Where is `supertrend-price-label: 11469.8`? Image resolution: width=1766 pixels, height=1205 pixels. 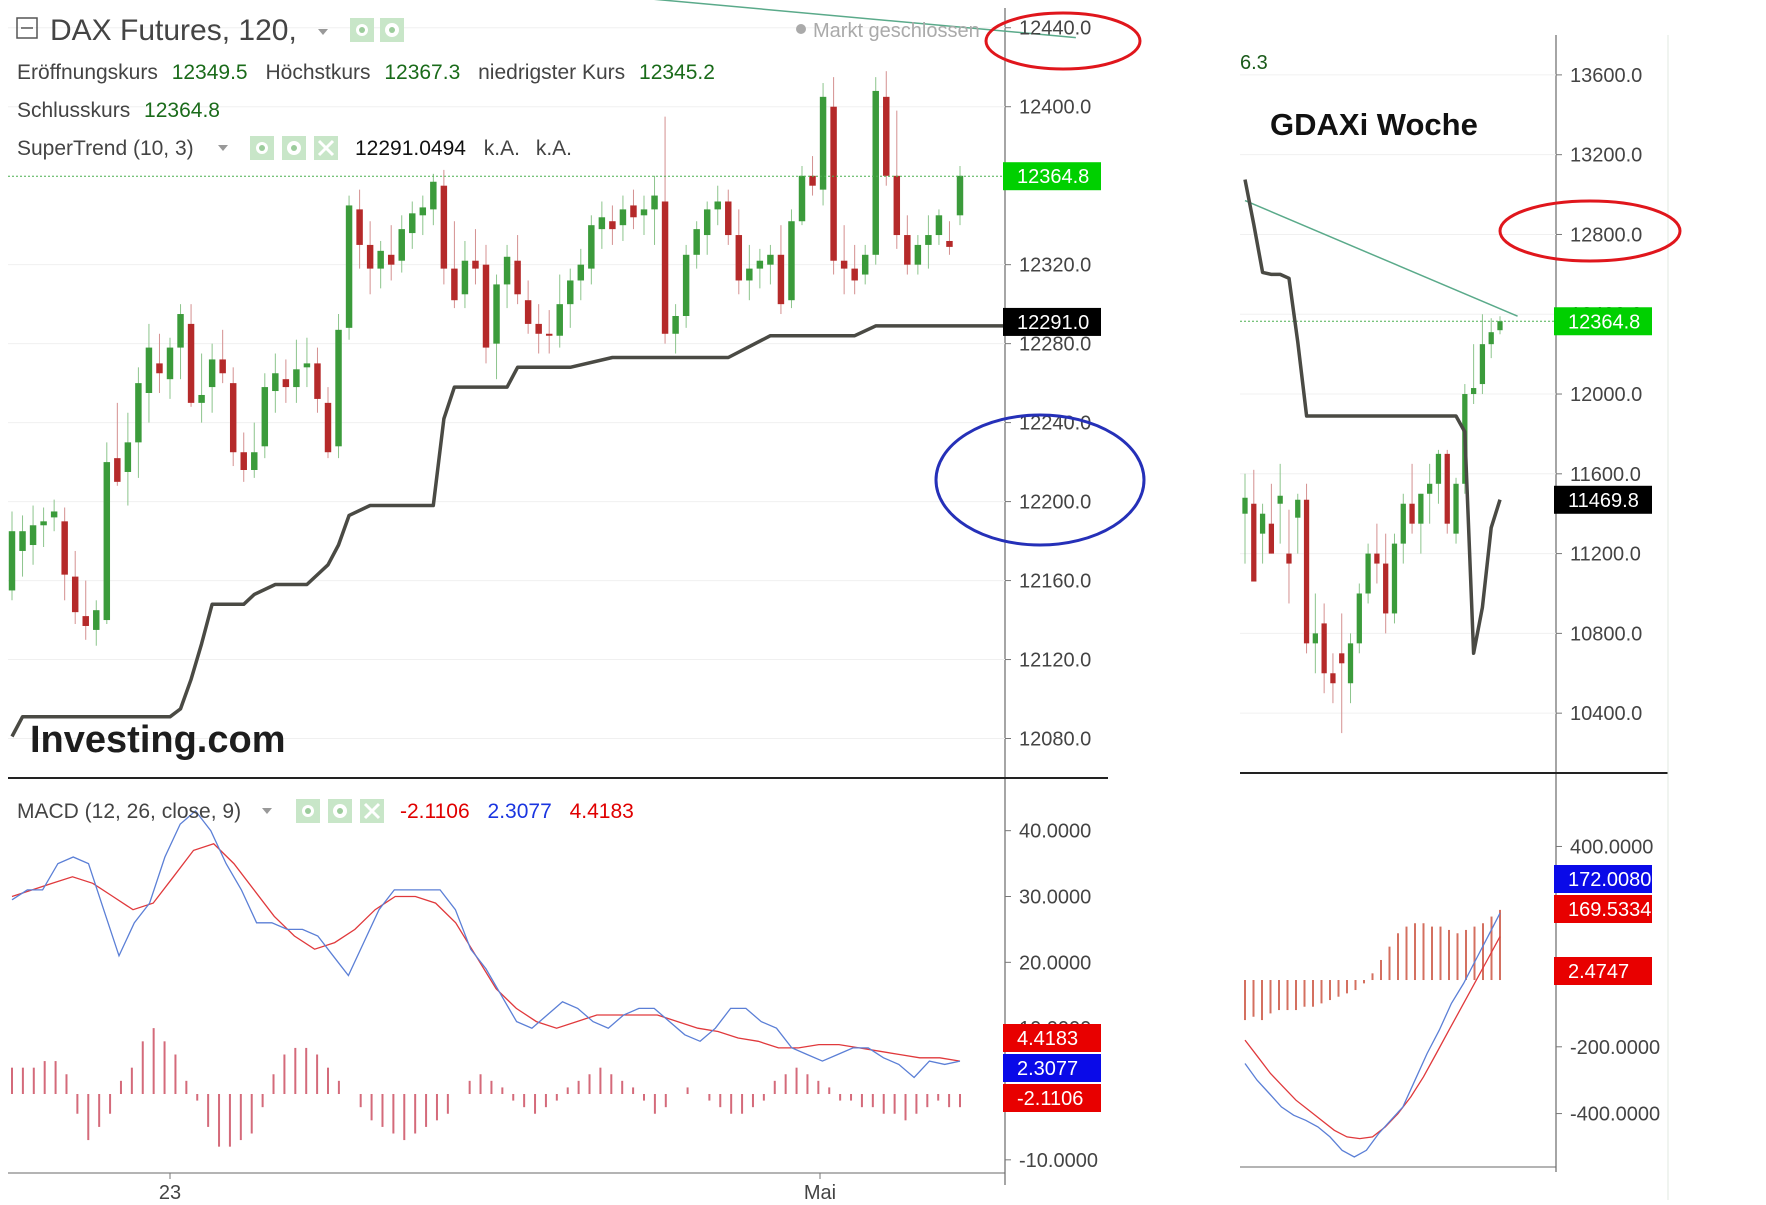 supertrend-price-label: 11469.8 is located at coordinates (1603, 501).